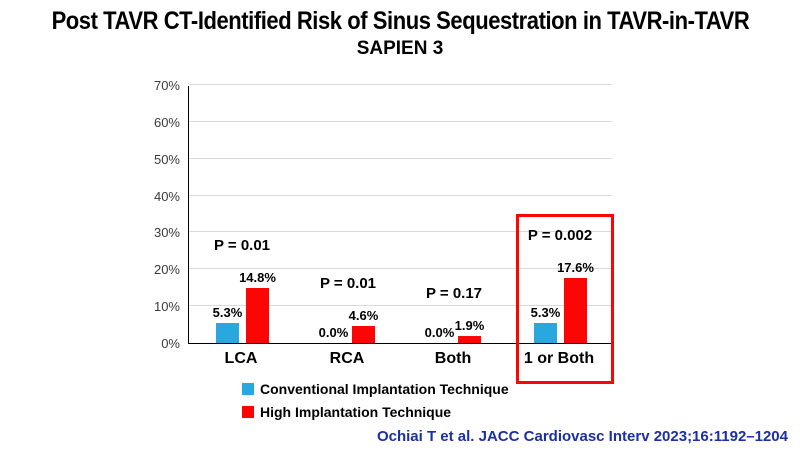 The width and height of the screenshot is (800, 450). Describe the element at coordinates (400, 48) in the screenshot. I see `chart-subtitle: SAPIEN 3` at that location.